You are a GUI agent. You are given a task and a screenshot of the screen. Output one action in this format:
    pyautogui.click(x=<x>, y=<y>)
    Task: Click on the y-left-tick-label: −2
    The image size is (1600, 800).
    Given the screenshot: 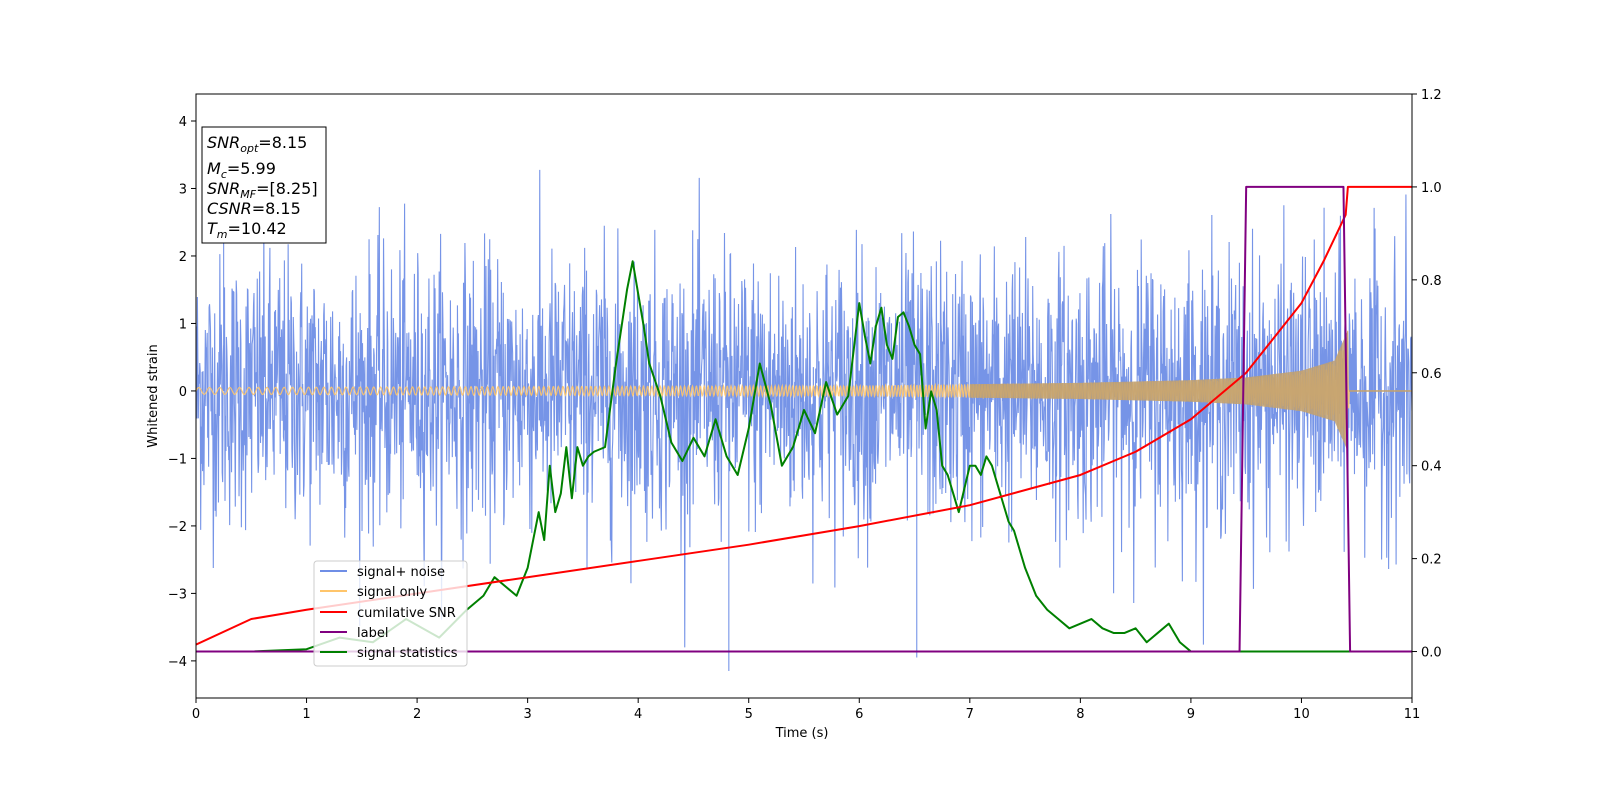 What is the action you would take?
    pyautogui.click(x=177, y=527)
    